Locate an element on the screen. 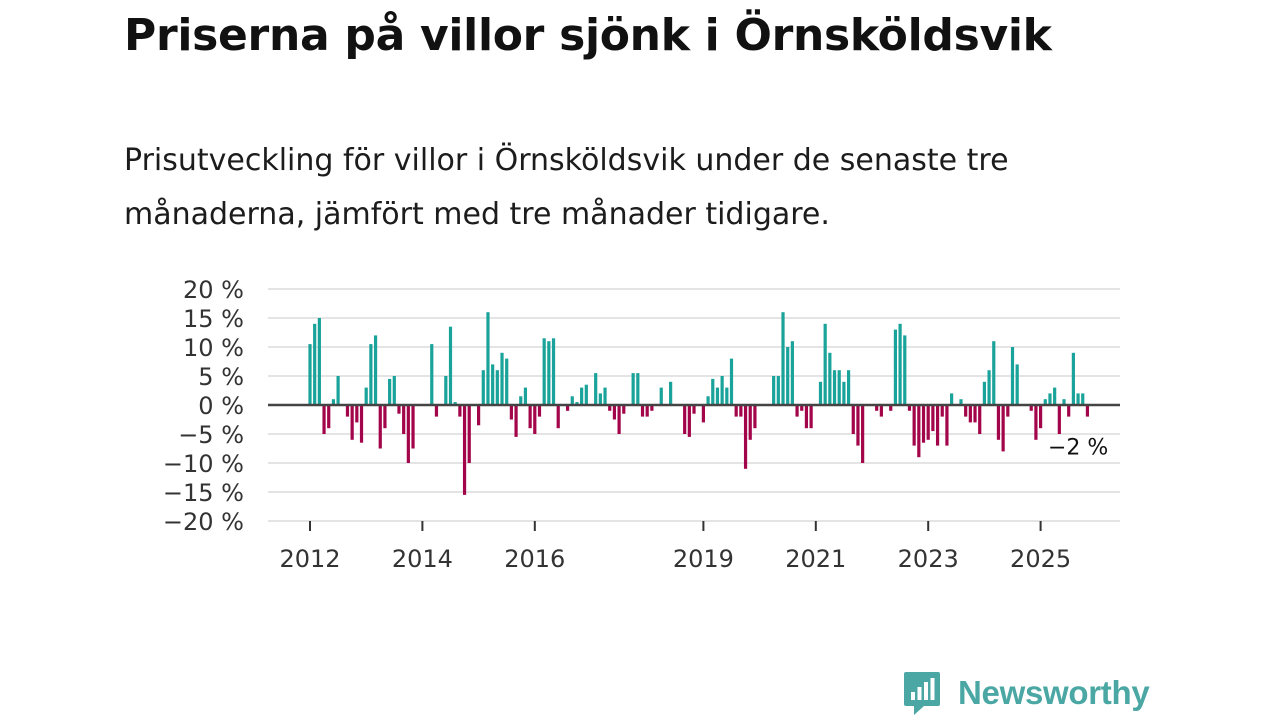  y-tick-label: 15 % is located at coordinates (213, 319).